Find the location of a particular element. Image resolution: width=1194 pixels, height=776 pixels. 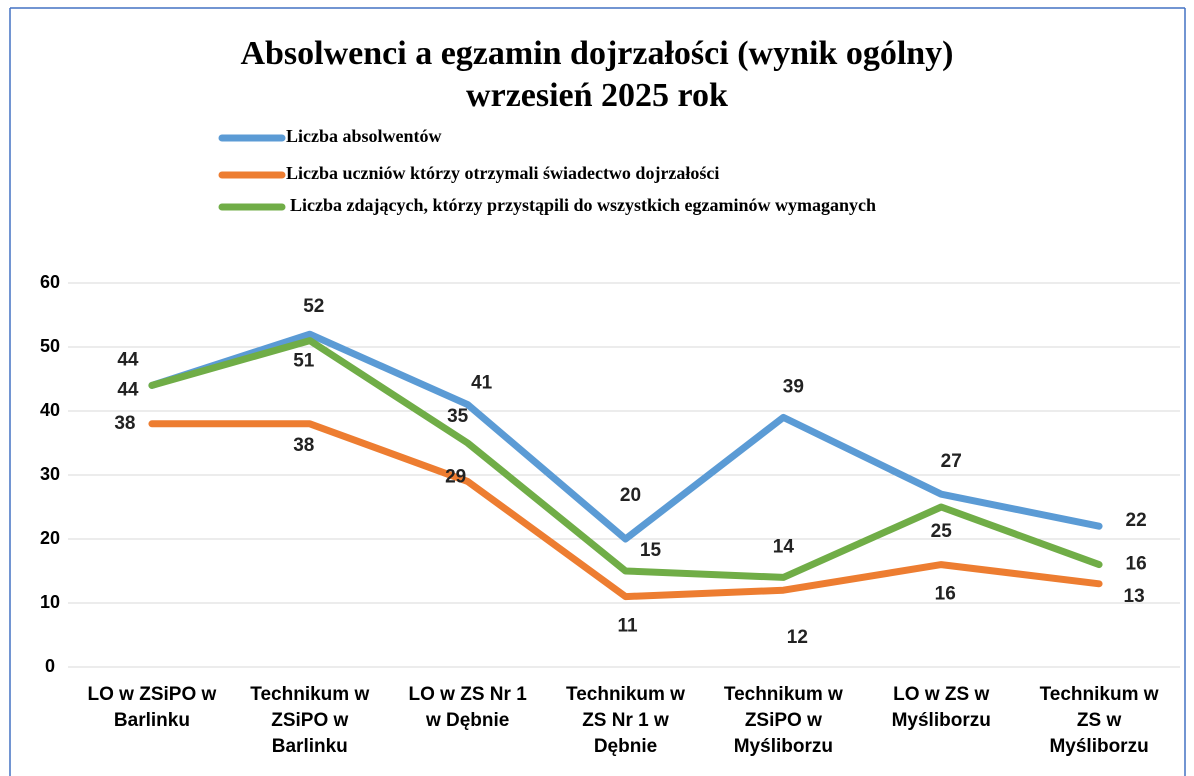

data-label: 14 is located at coordinates (784, 546).